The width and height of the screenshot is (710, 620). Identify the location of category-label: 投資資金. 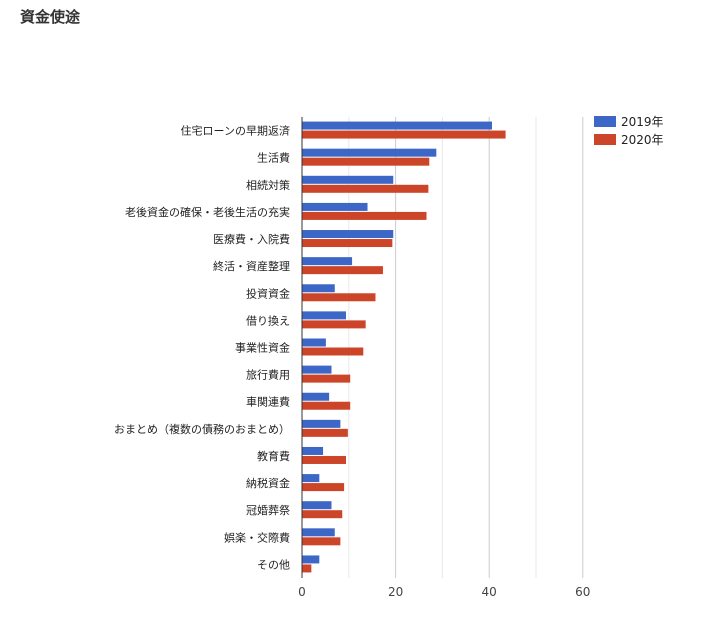
(268, 293).